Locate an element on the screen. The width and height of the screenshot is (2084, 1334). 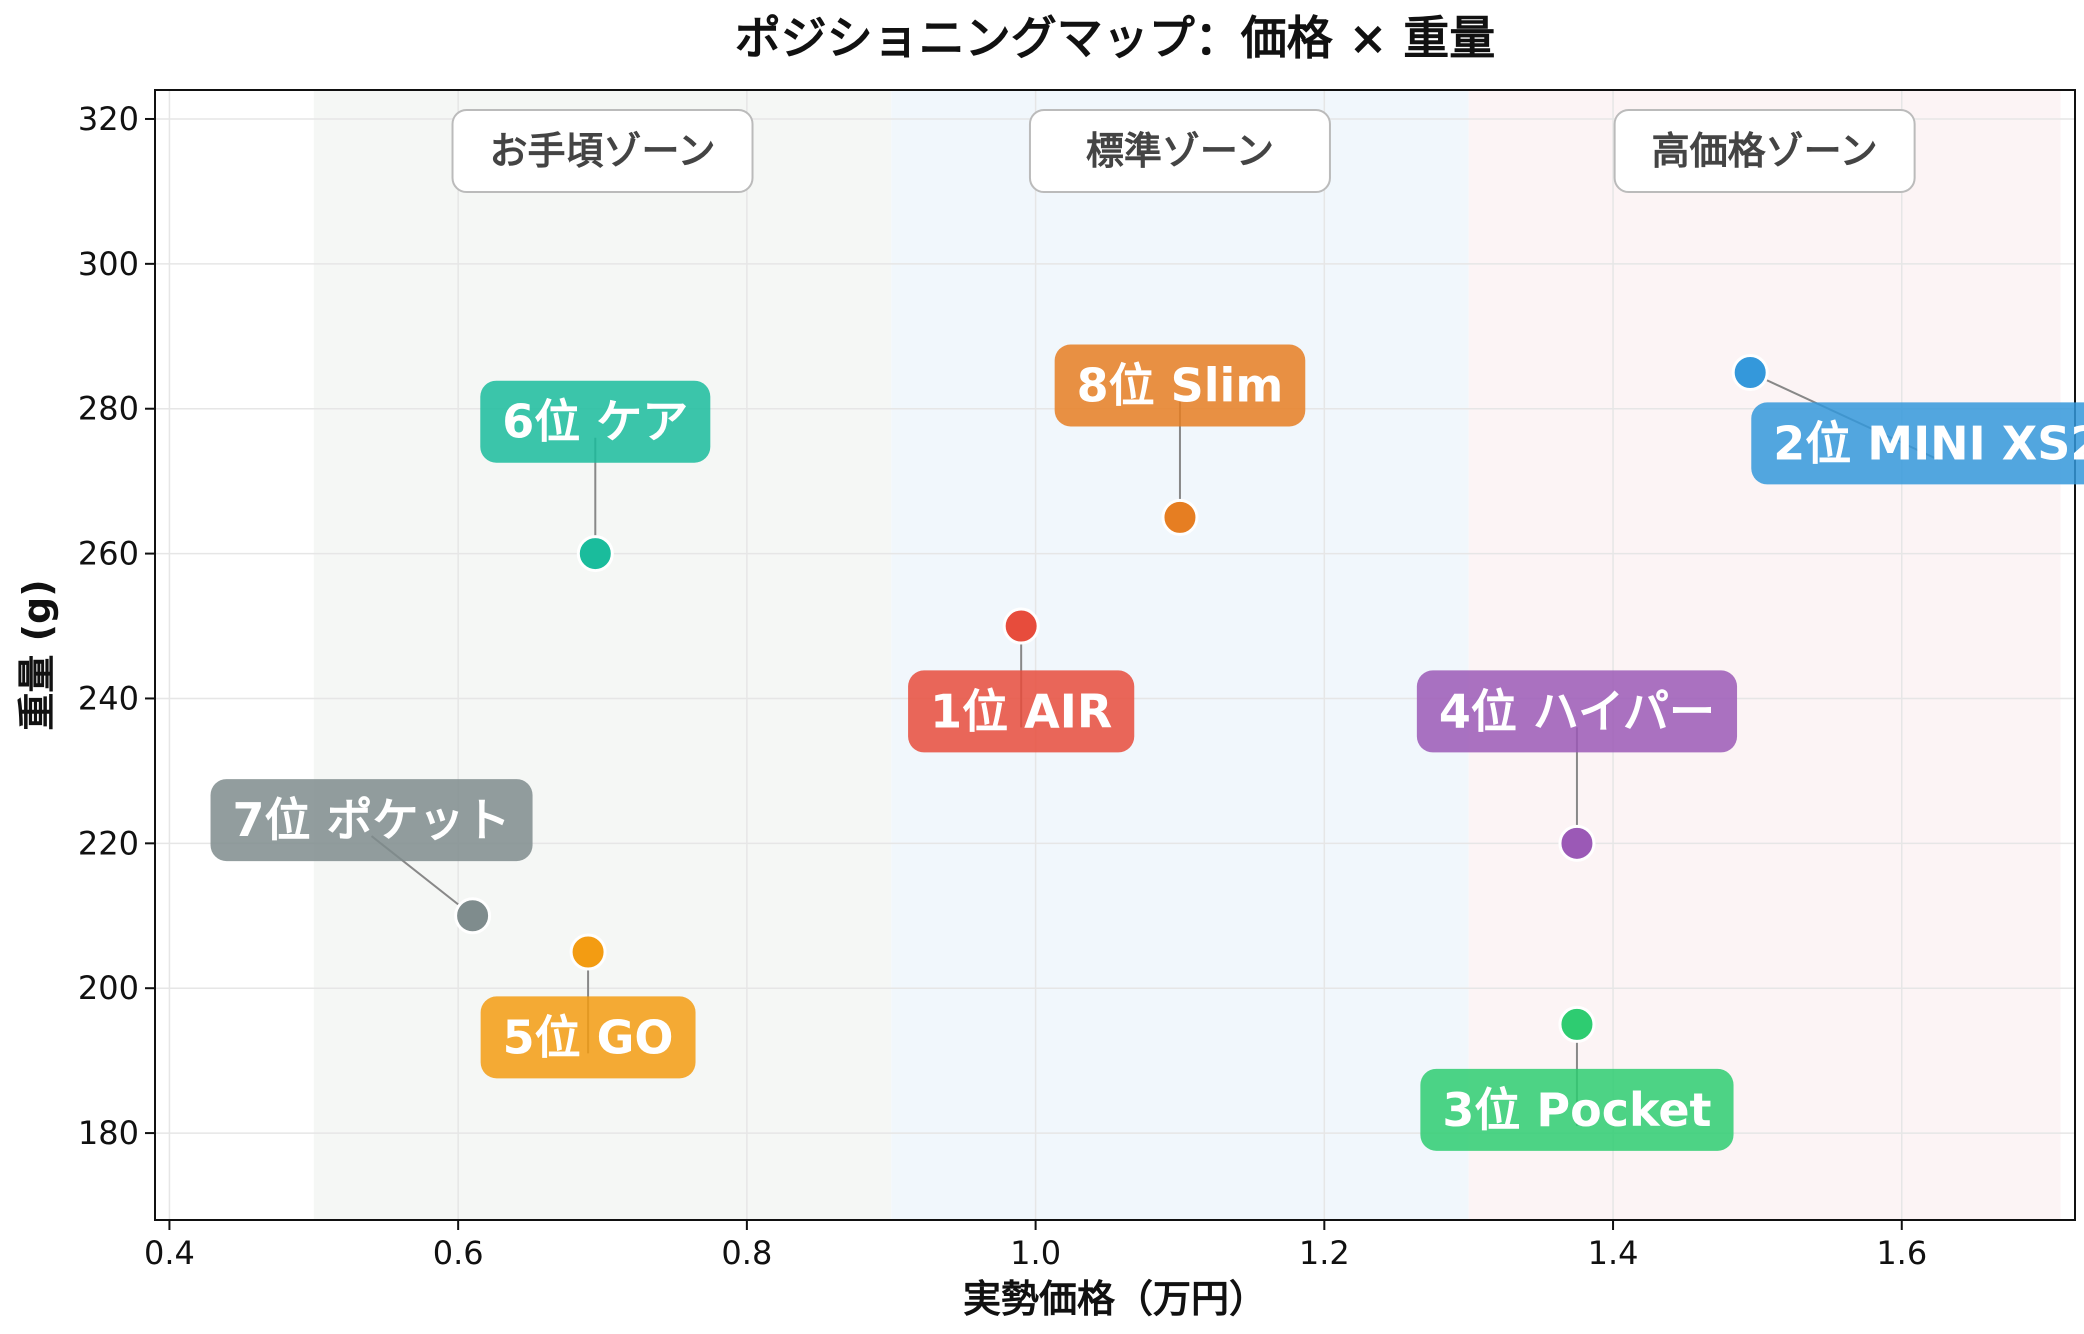
point-label-text-3: 4位 ハイパー is located at coordinates (1577, 711).